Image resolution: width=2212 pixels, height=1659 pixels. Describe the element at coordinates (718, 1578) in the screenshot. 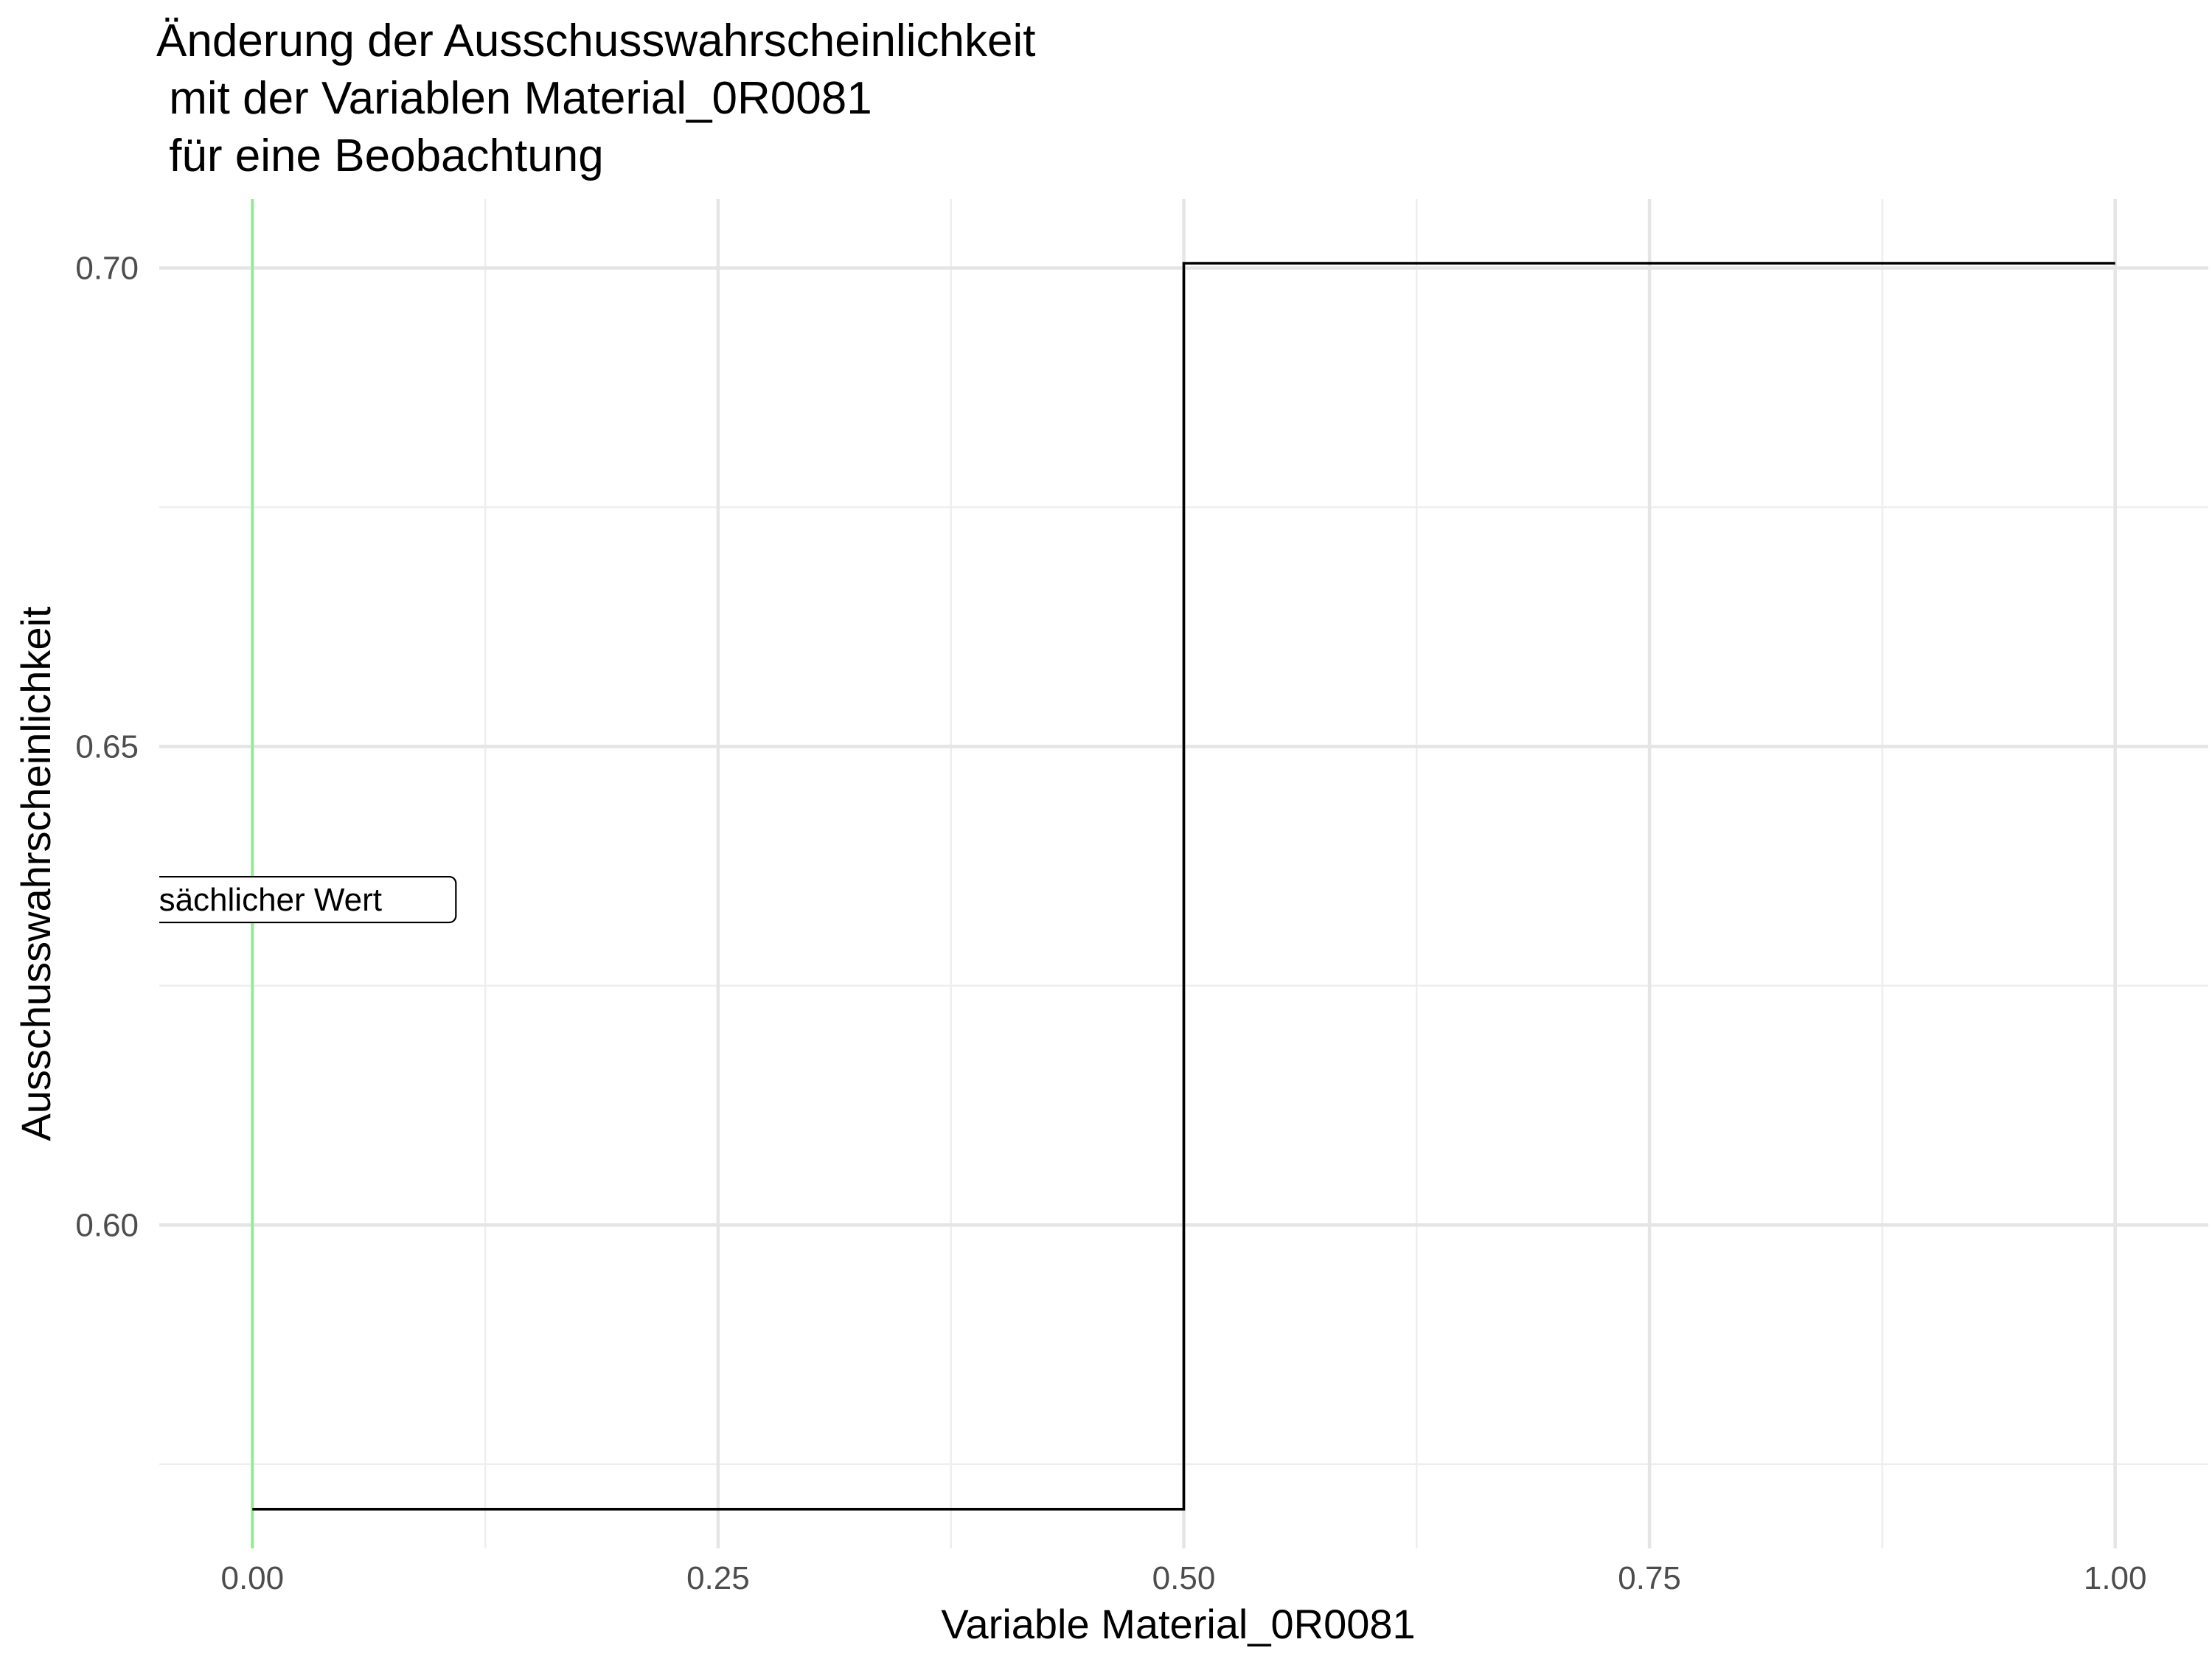

I see `x-tick-label: 0.25` at that location.